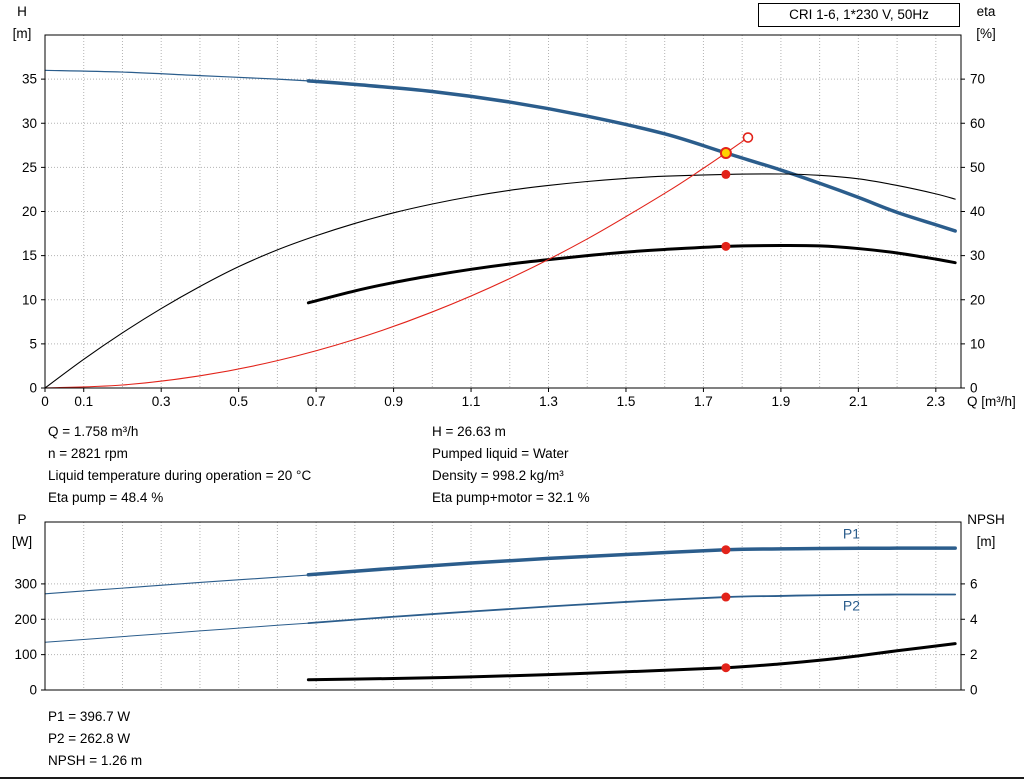  Describe the element at coordinates (935, 401) in the screenshot. I see `x-tick-label: 2.3` at that location.